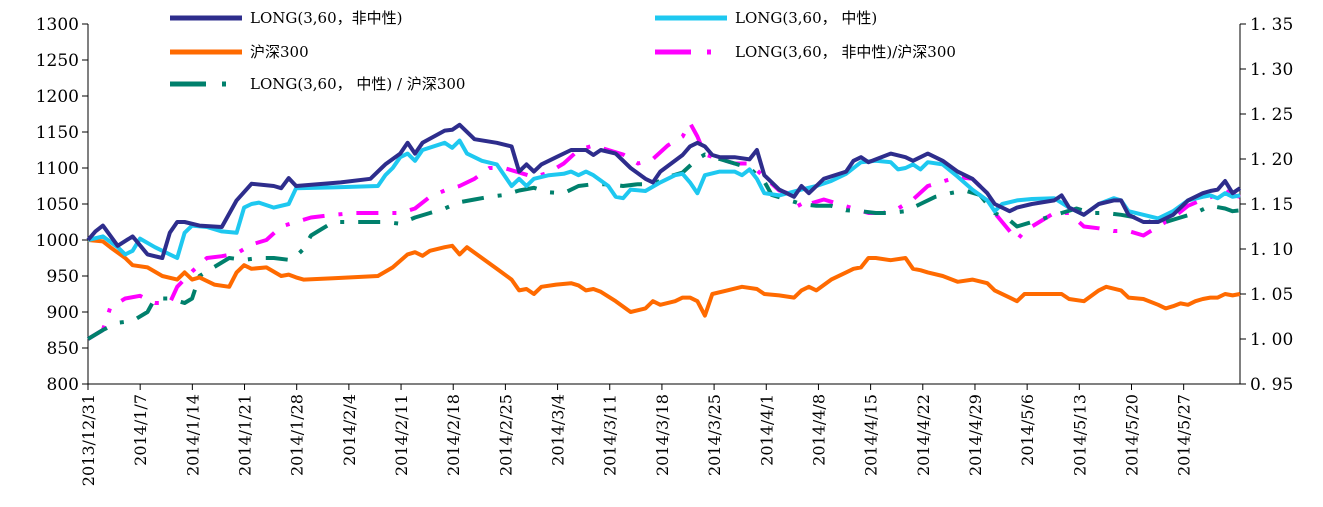 Image resolution: width=1323 pixels, height=507 pixels. I want to click on x-tick-label: 2014/1/28, so click(297, 435).